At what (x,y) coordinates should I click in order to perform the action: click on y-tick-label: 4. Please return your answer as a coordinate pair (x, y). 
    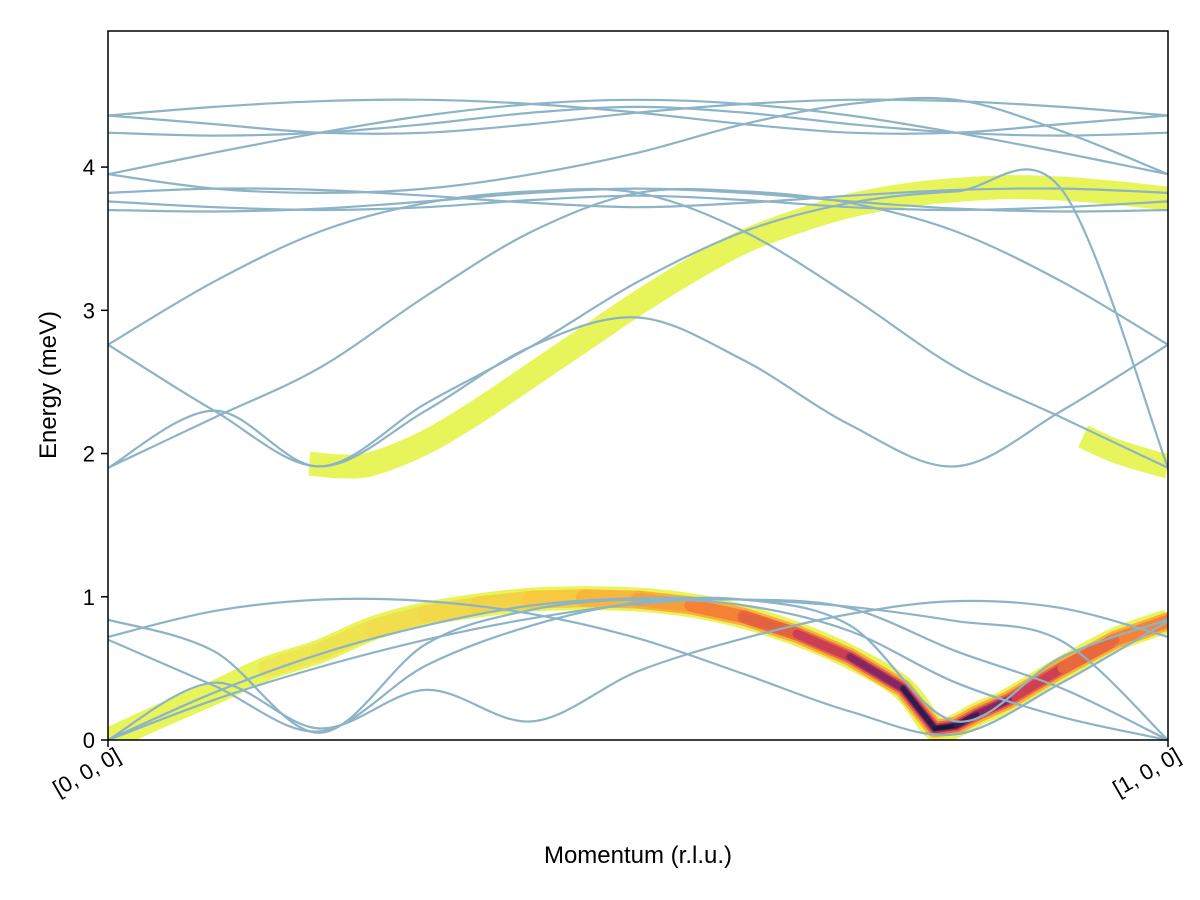
    Looking at the image, I should click on (89, 167).